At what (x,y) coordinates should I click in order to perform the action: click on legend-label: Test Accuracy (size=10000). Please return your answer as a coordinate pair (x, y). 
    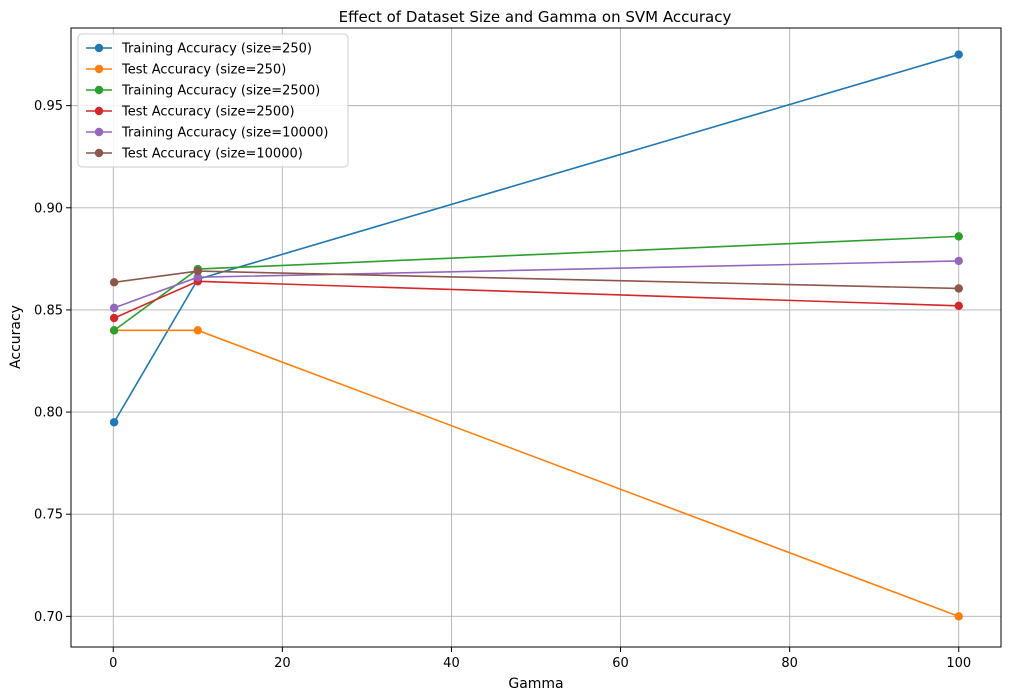
    Looking at the image, I should click on (212, 154).